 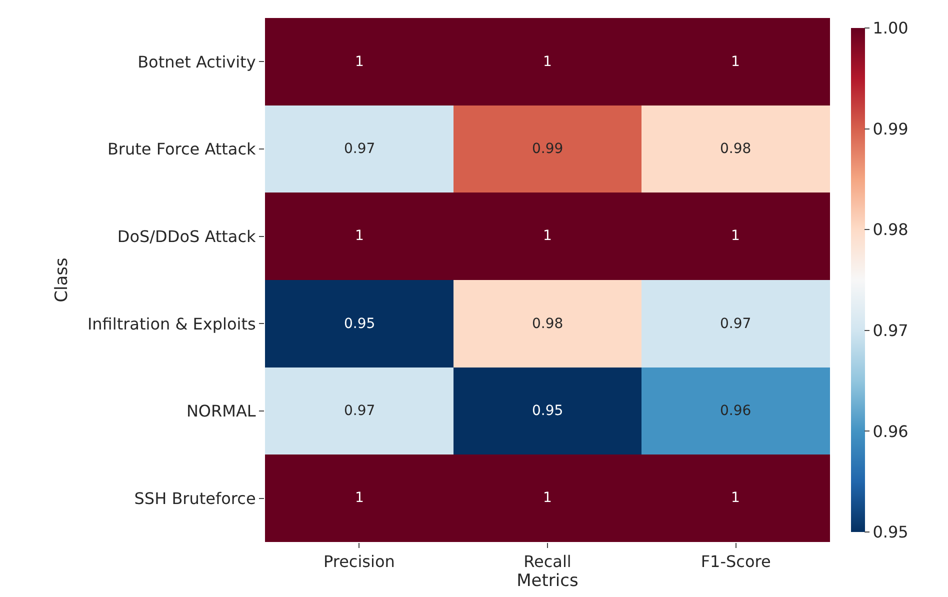 What do you see at coordinates (547, 581) in the screenshot?
I see `x-axis-title: Metrics` at bounding box center [547, 581].